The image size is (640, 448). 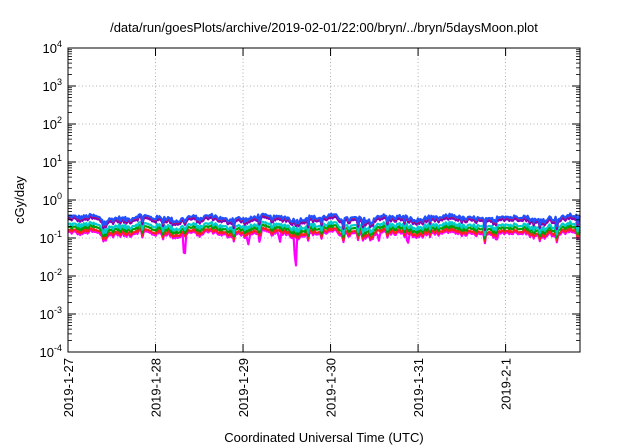 What do you see at coordinates (331, 387) in the screenshot?
I see `x-tick-label: 2019-1-30` at bounding box center [331, 387].